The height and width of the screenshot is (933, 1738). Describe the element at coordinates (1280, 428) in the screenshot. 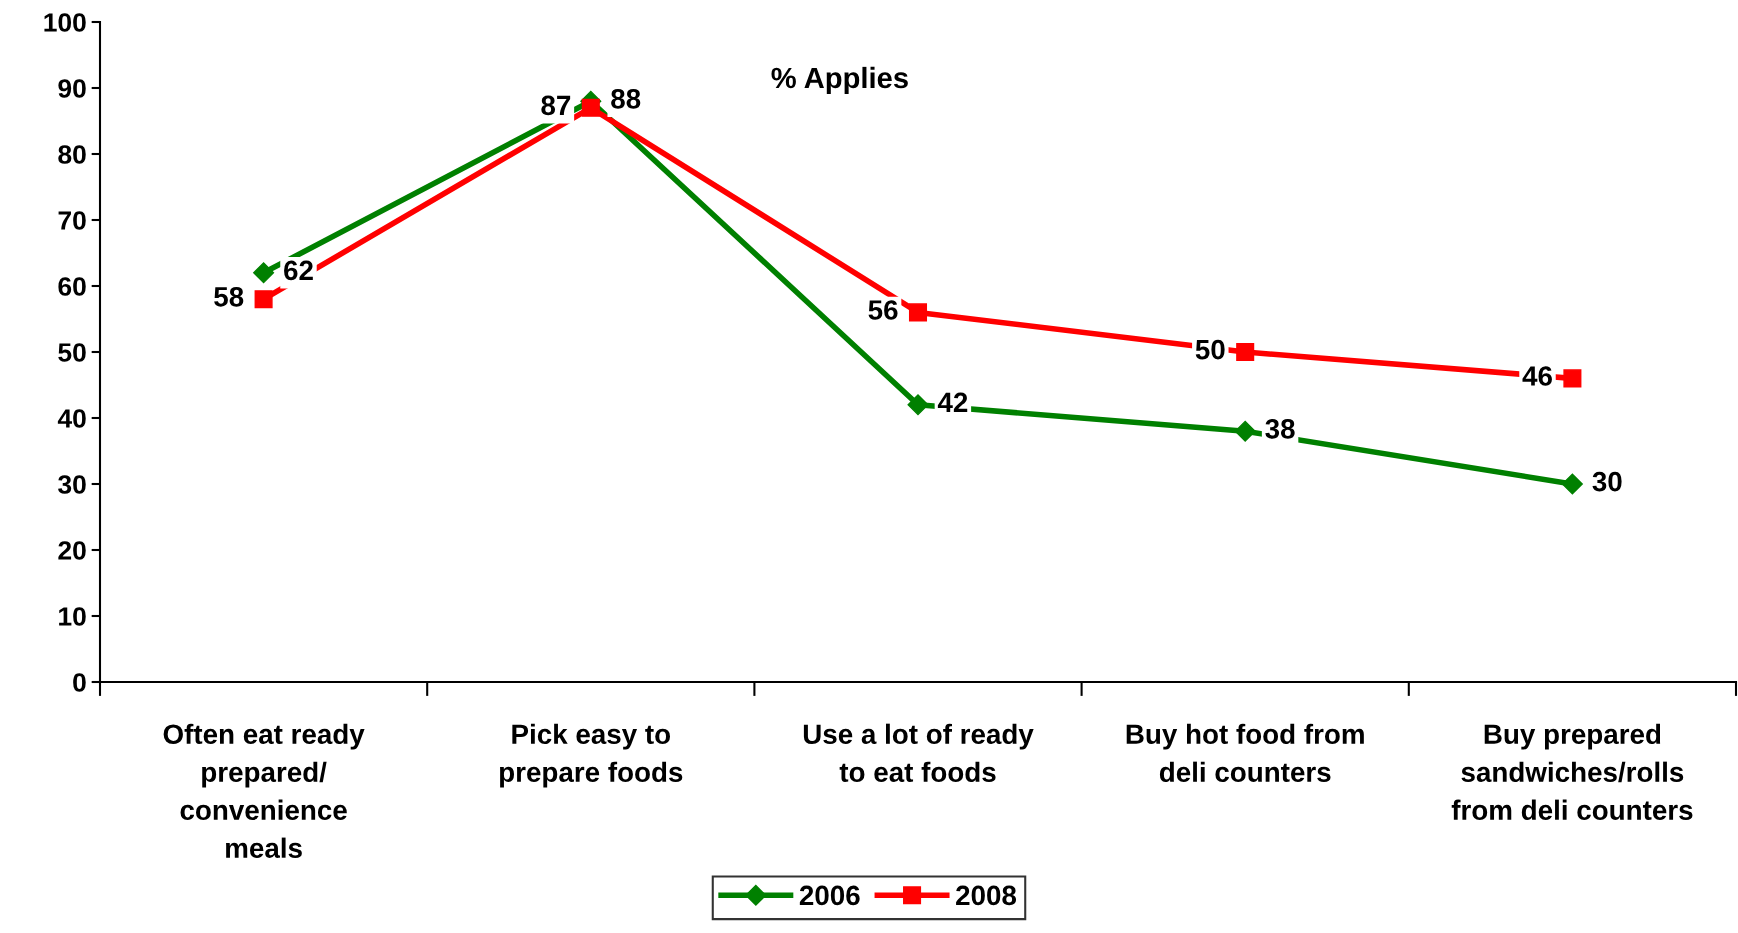

I see `data-label: 38` at that location.